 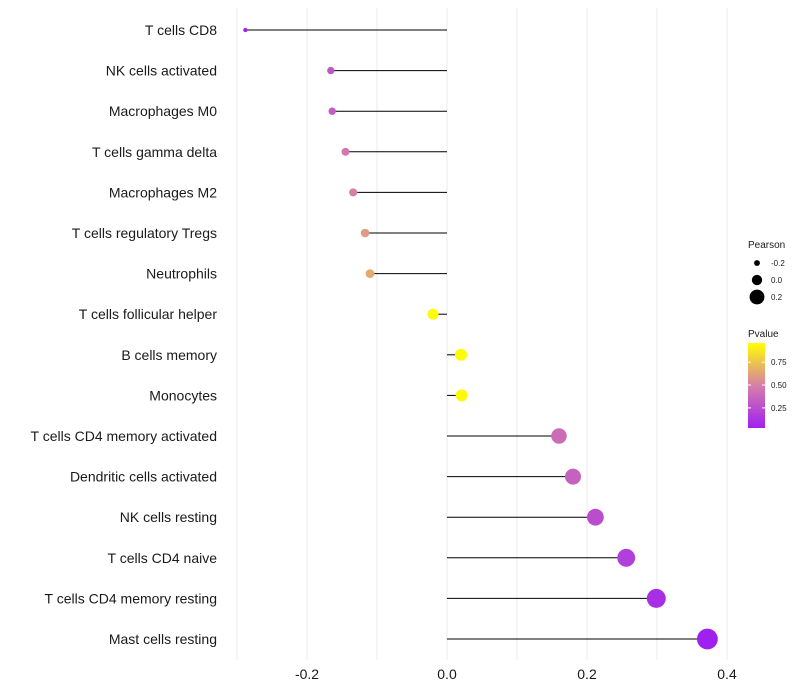 I want to click on category-label: Dendritic cells activated, so click(x=143, y=477).